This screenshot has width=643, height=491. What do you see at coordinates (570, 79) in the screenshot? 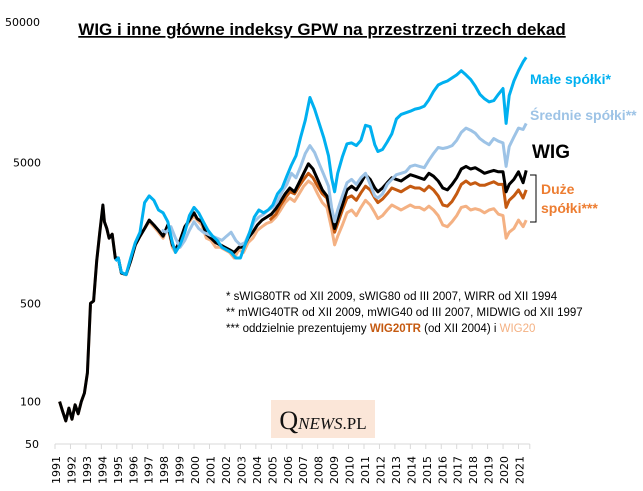
I see `series-label: Małe spółki*` at bounding box center [570, 79].